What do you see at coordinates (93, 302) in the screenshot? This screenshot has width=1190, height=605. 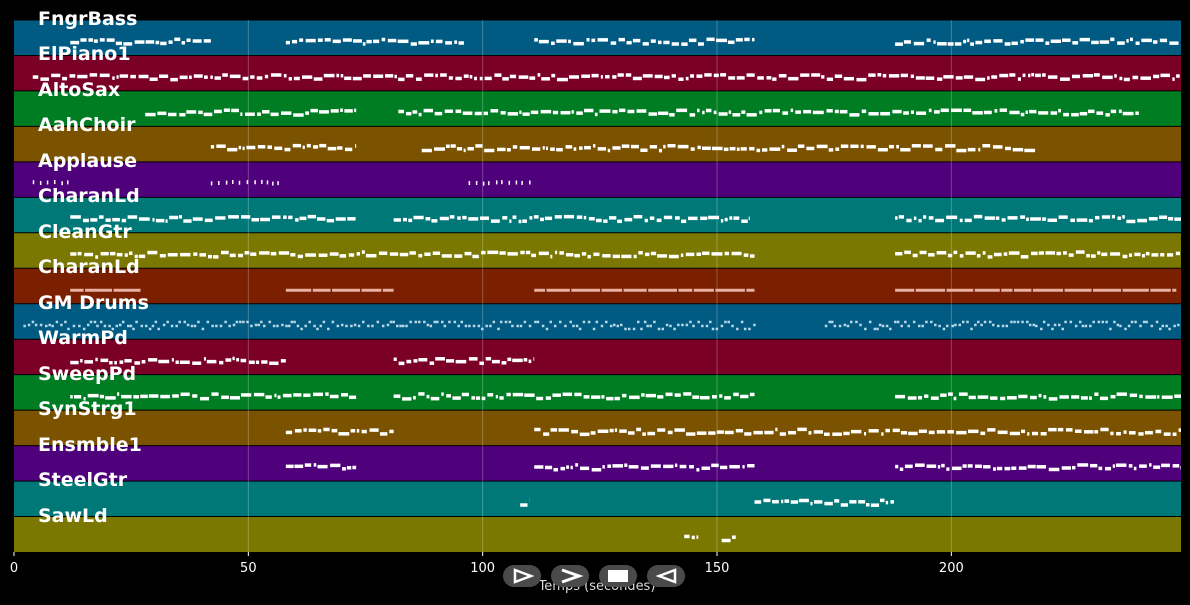 I see `track-label: GM Drums` at bounding box center [93, 302].